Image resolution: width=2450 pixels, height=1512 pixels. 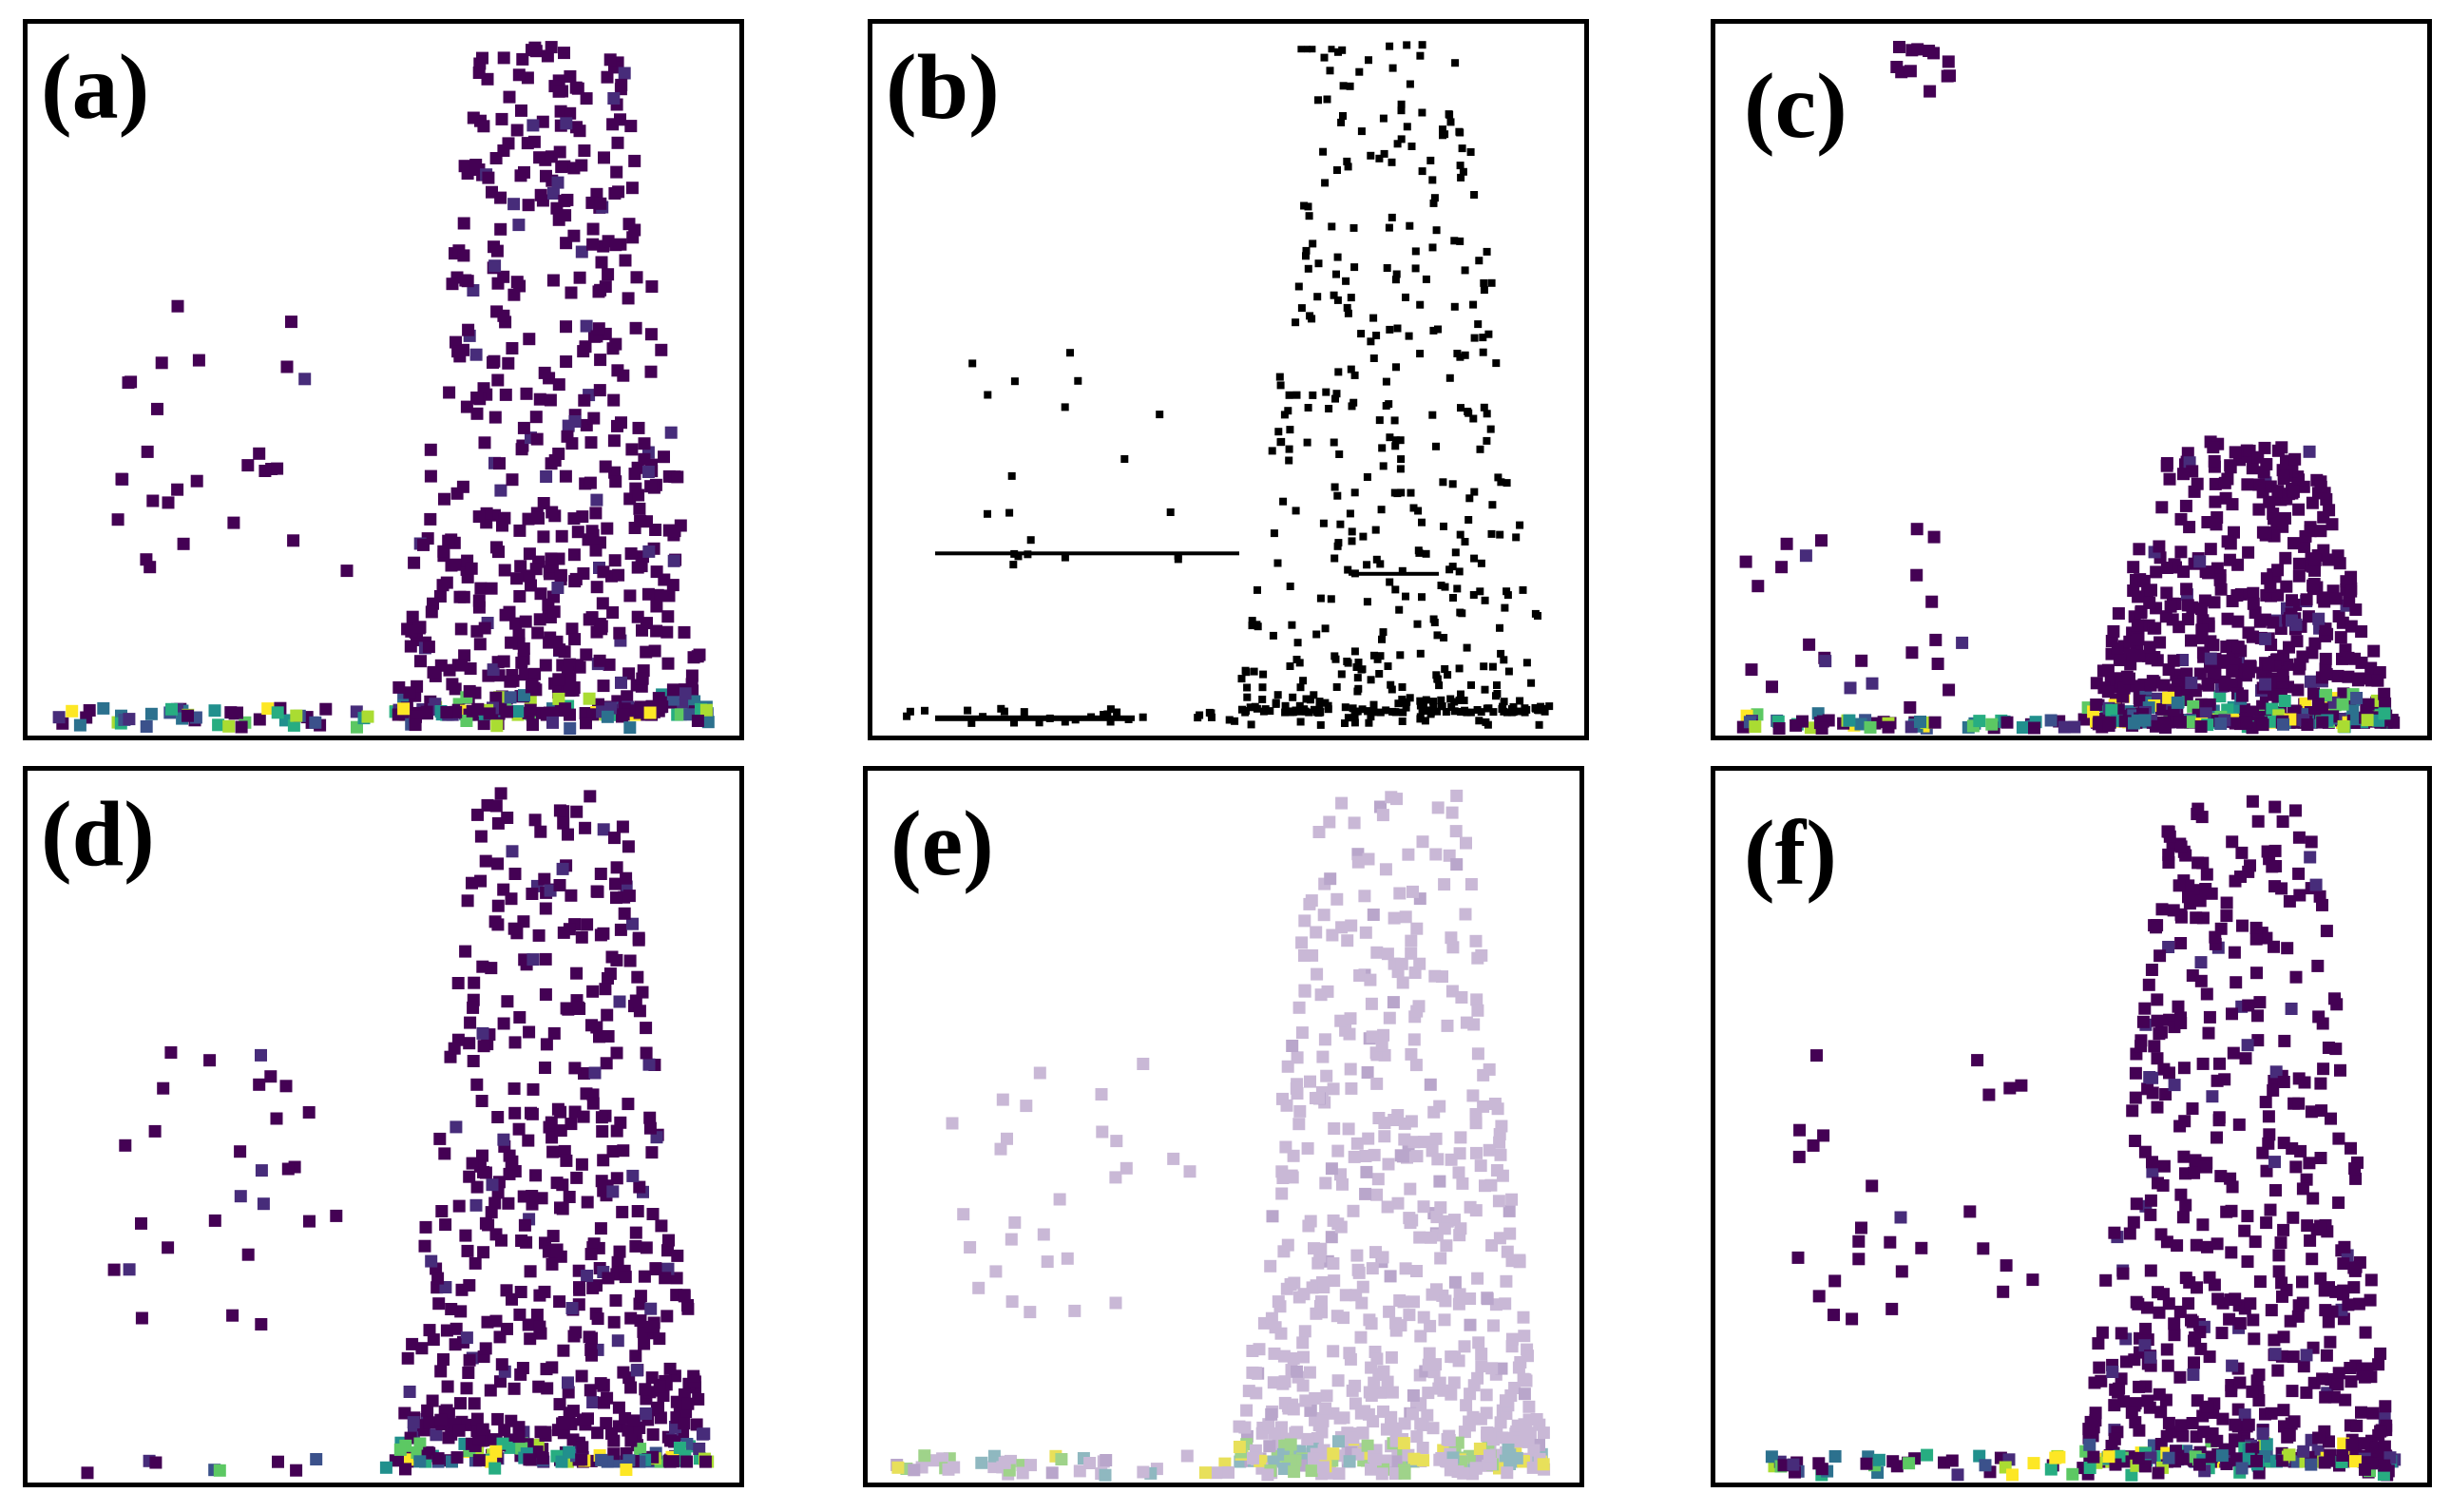 I want to click on panel-a: (a), so click(x=383, y=379).